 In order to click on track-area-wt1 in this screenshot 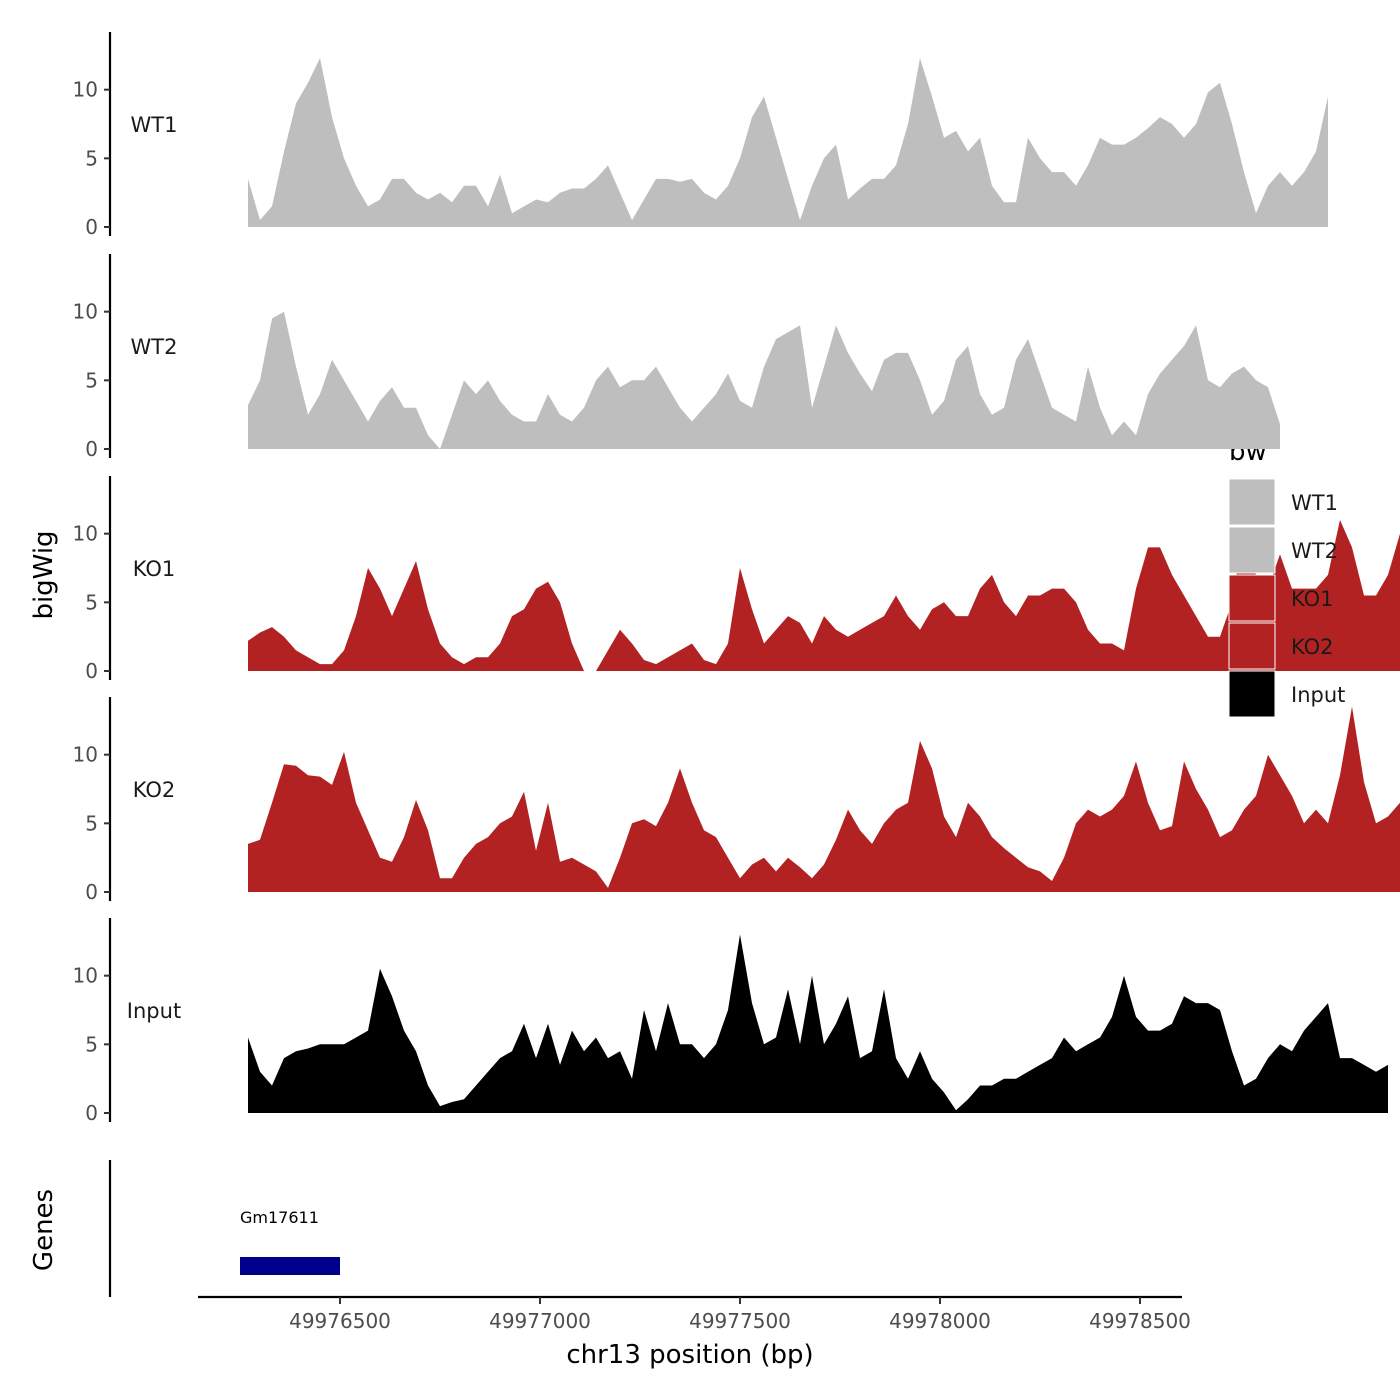, I will do `click(788, 142)`.